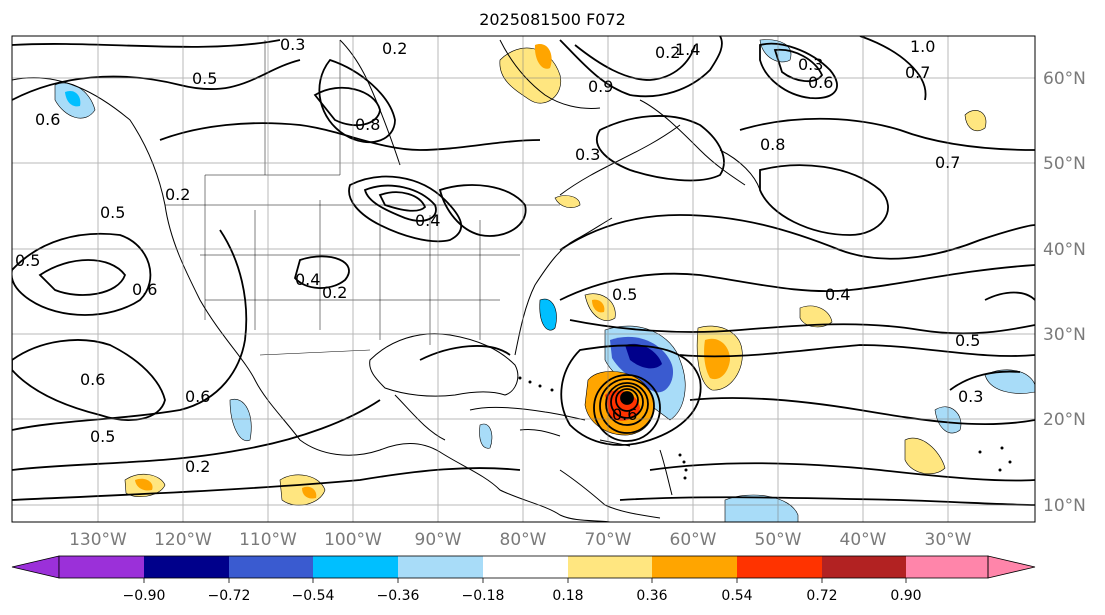 The image size is (1105, 615). What do you see at coordinates (922, 46) in the screenshot?
I see `contour-label: 1.0` at bounding box center [922, 46].